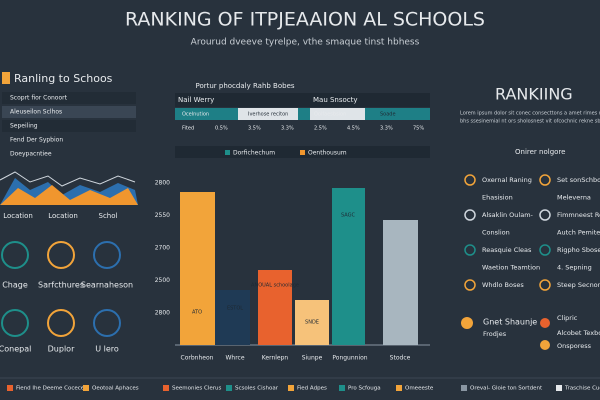 This screenshot has width=600, height=400. What do you see at coordinates (364, 389) in the screenshot?
I see `footer-item: Pro Scfouga` at bounding box center [364, 389].